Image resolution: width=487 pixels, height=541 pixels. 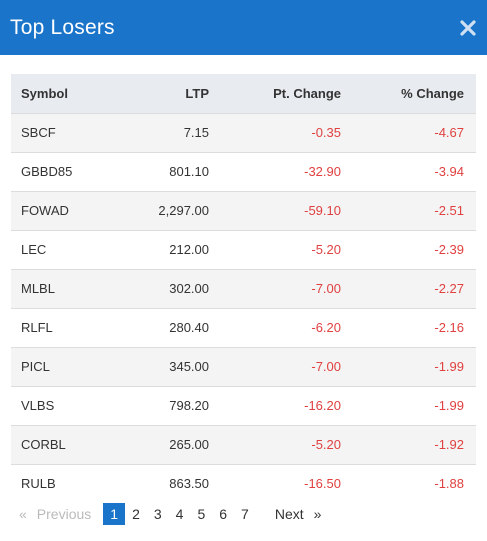 What do you see at coordinates (189, 444) in the screenshot?
I see `cell-ltp: 265.00` at bounding box center [189, 444].